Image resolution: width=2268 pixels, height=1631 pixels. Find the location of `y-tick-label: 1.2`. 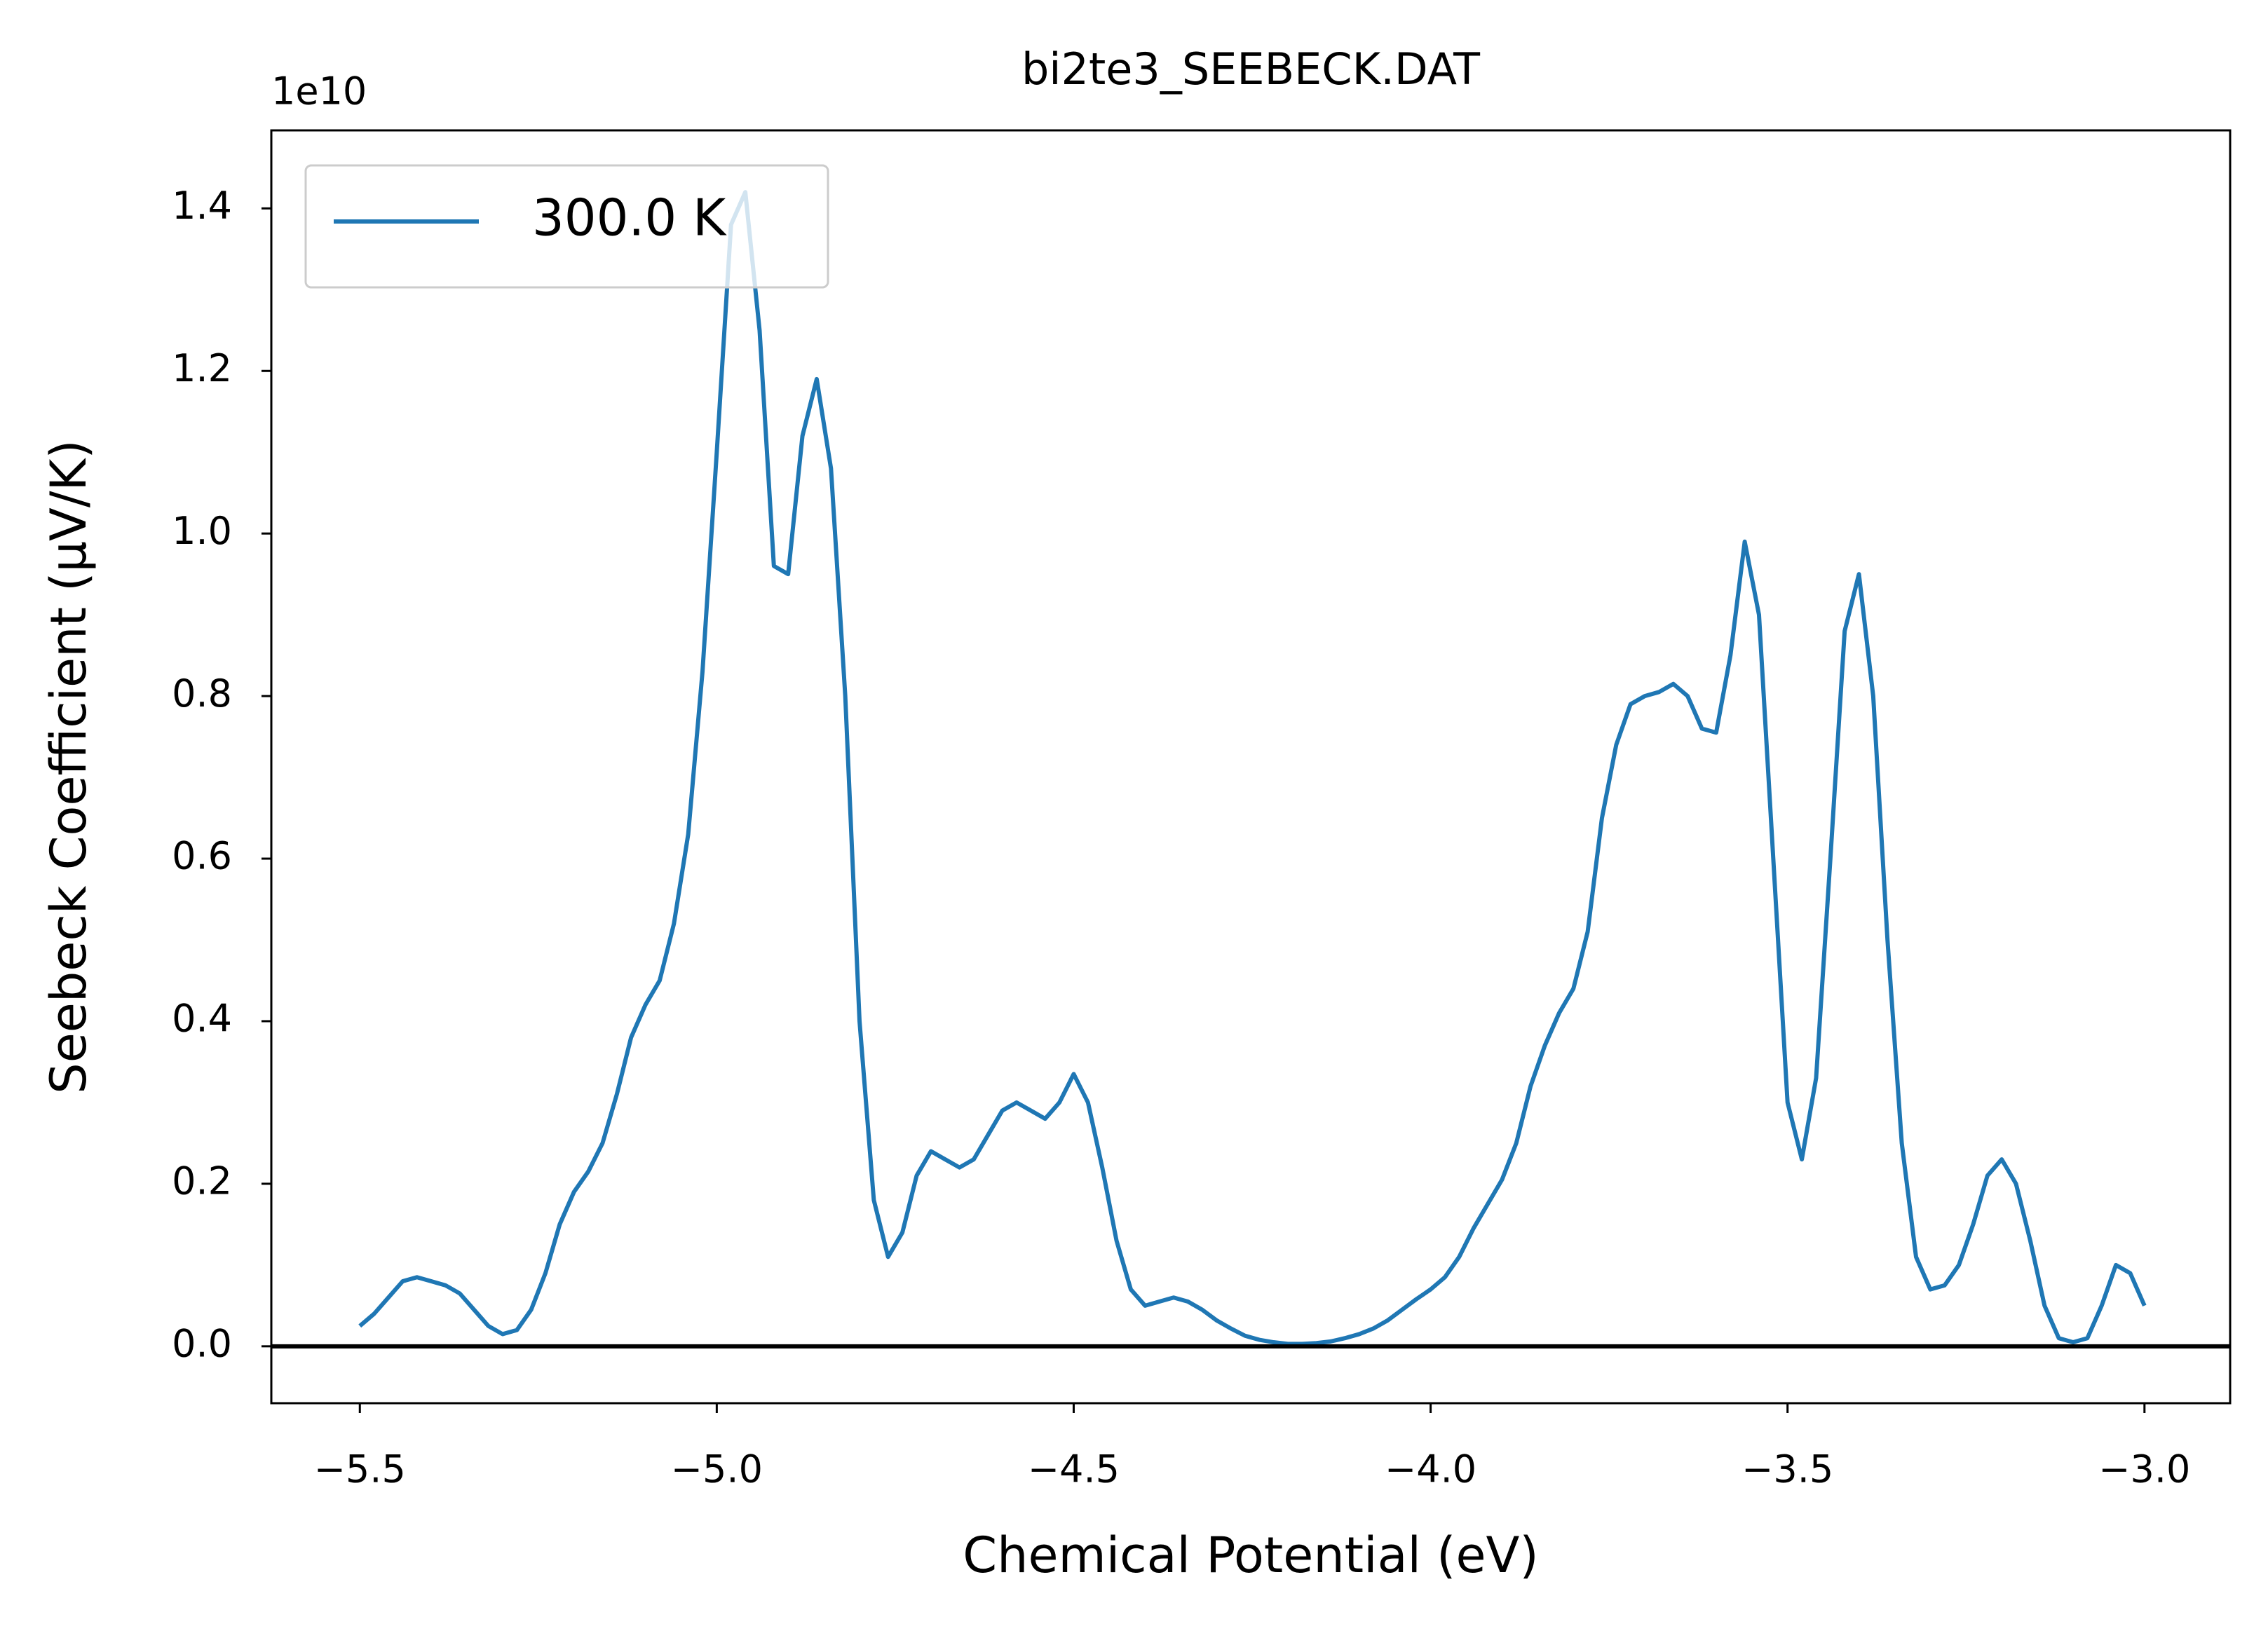

y-tick-label: 1.2 is located at coordinates (202, 368).